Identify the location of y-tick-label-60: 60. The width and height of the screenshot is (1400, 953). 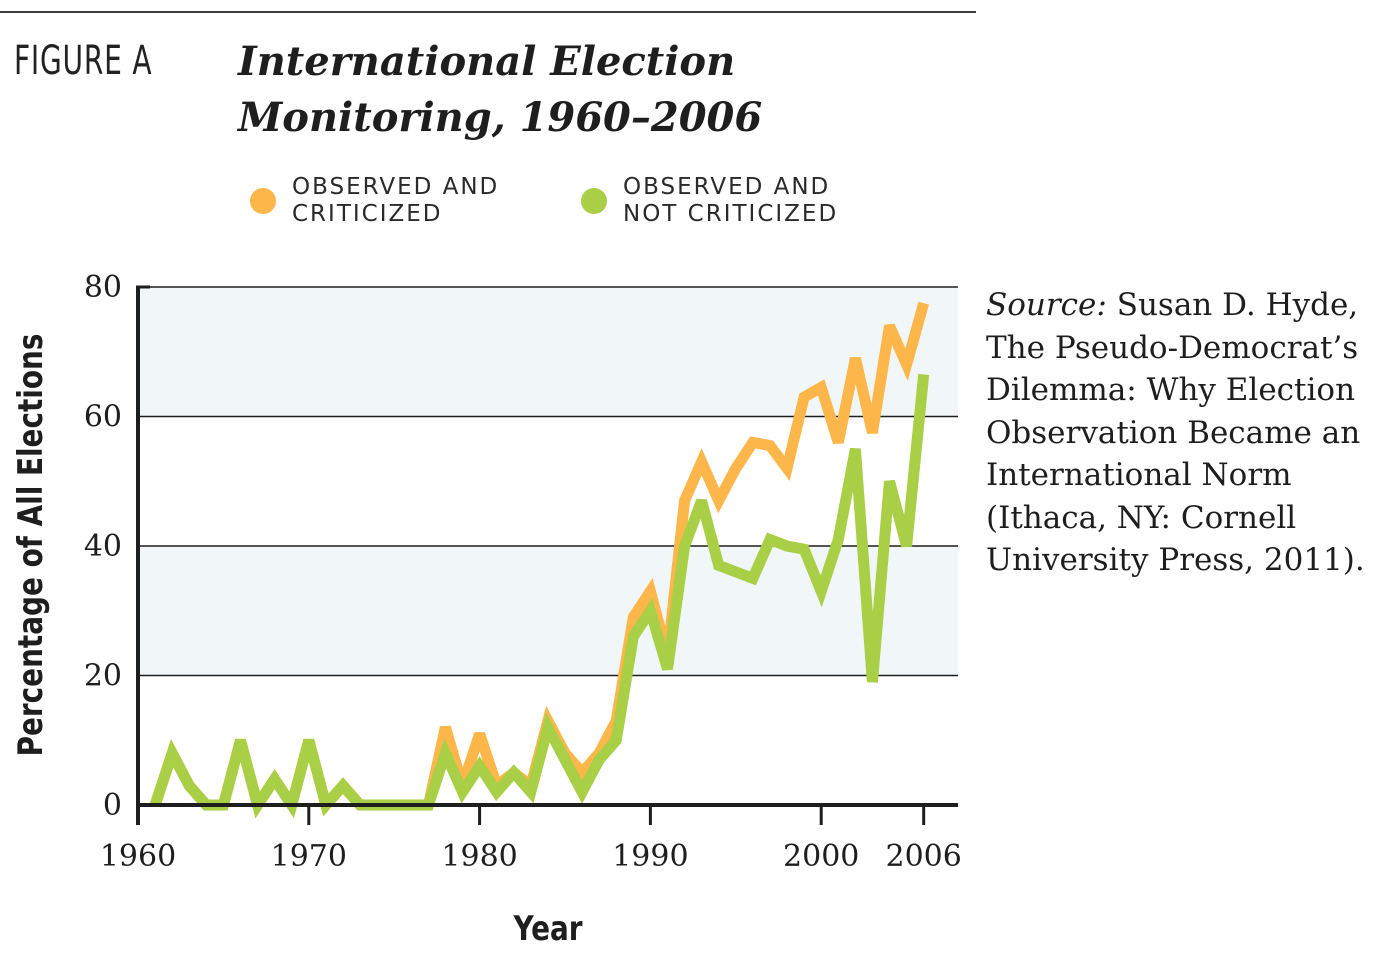
(103, 417).